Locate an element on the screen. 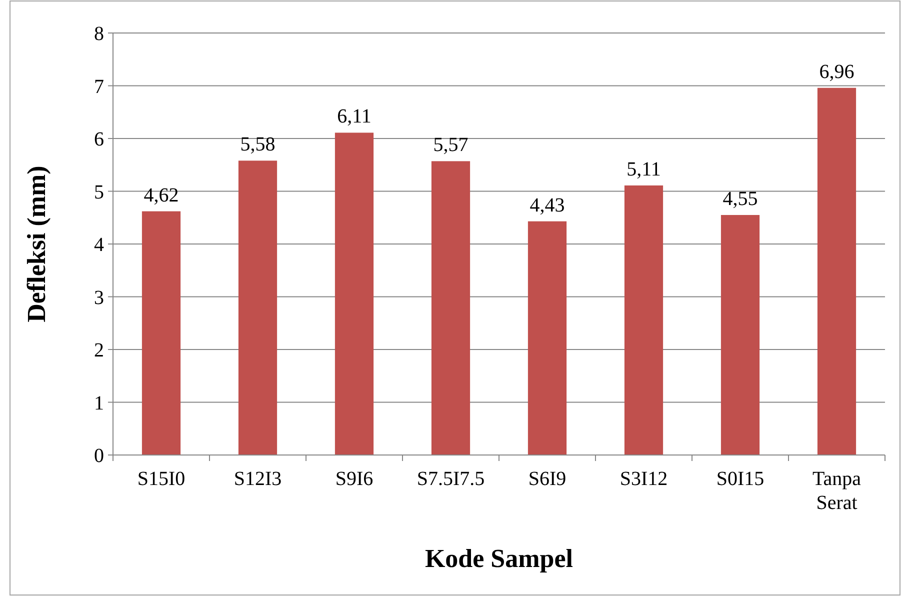 The height and width of the screenshot is (596, 902). data-label: 5,58 is located at coordinates (258, 145).